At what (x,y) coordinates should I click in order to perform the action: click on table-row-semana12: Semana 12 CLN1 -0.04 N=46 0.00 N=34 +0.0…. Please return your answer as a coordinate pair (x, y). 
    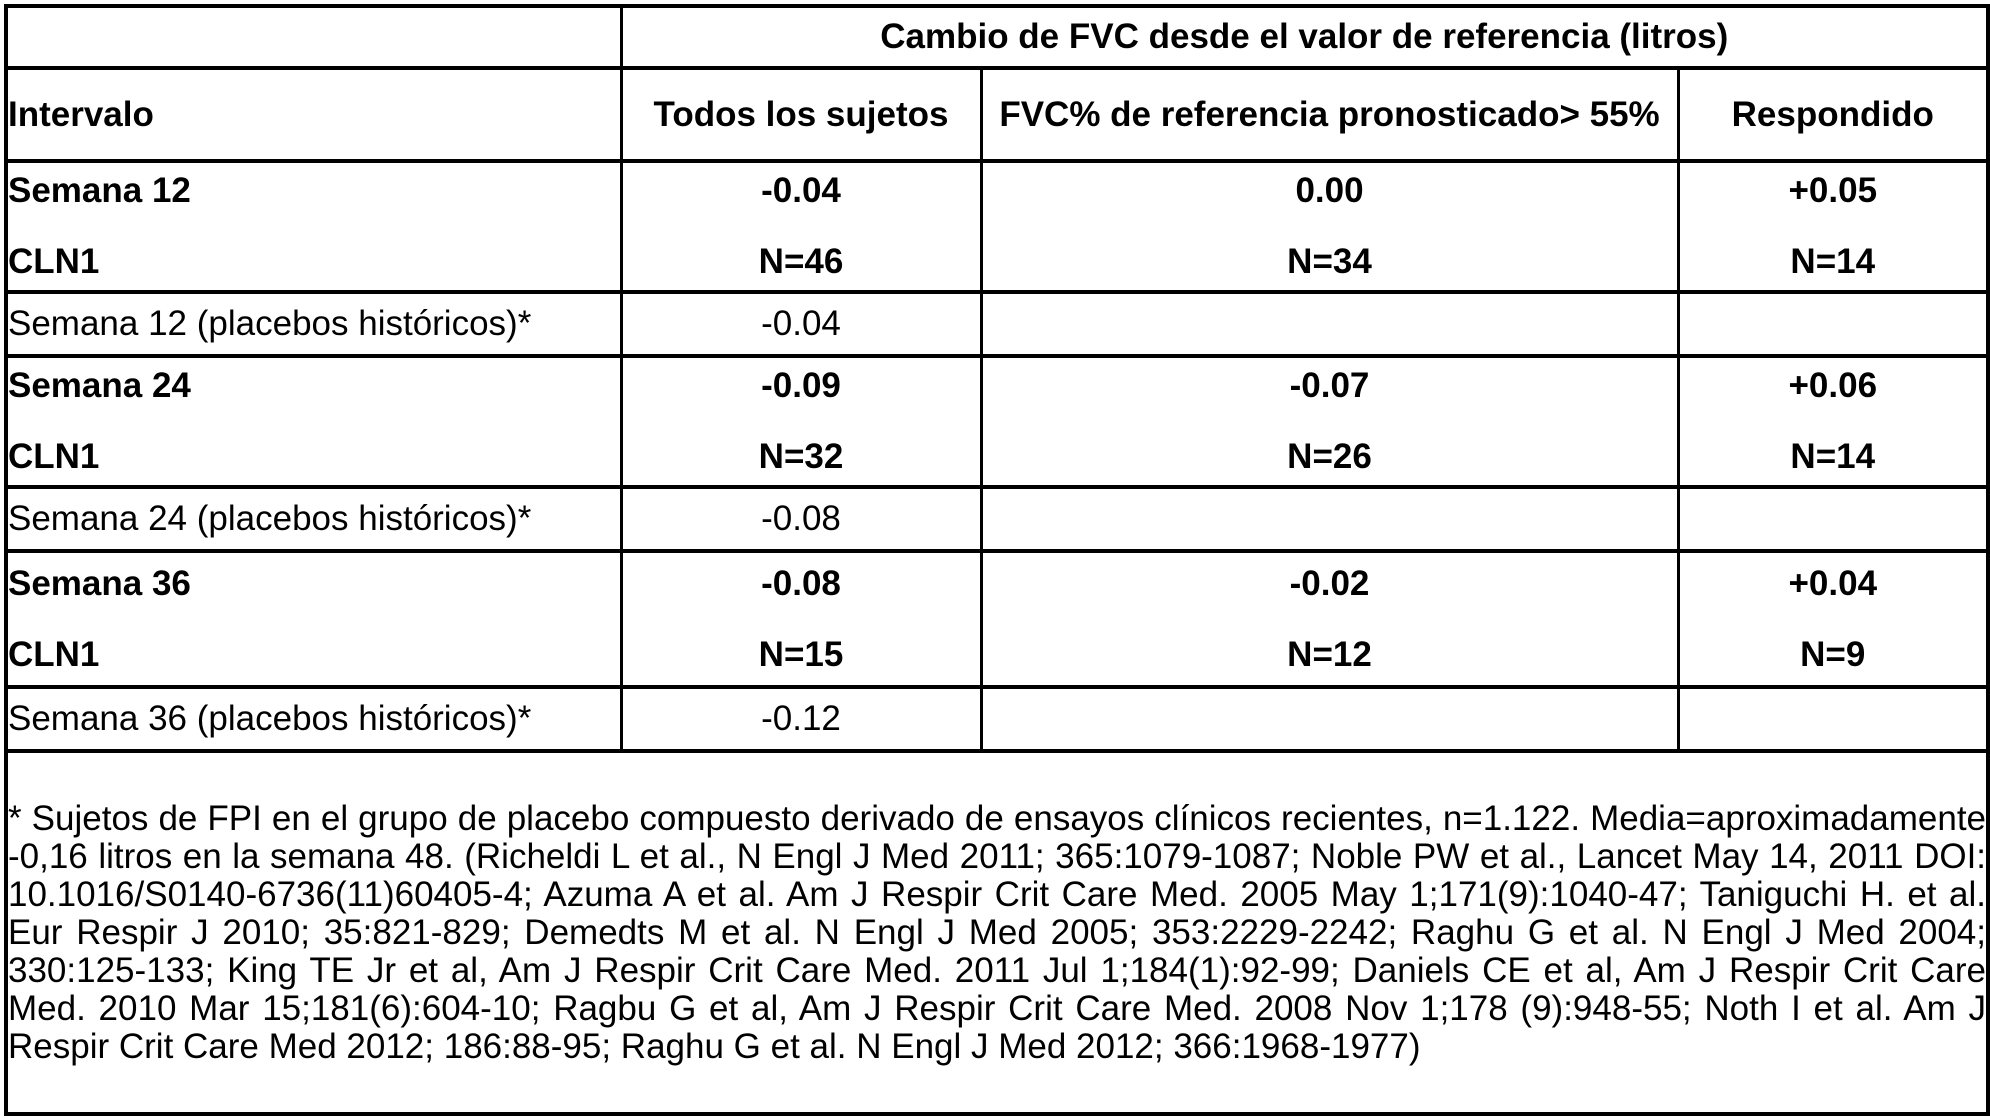
    Looking at the image, I should click on (997, 226).